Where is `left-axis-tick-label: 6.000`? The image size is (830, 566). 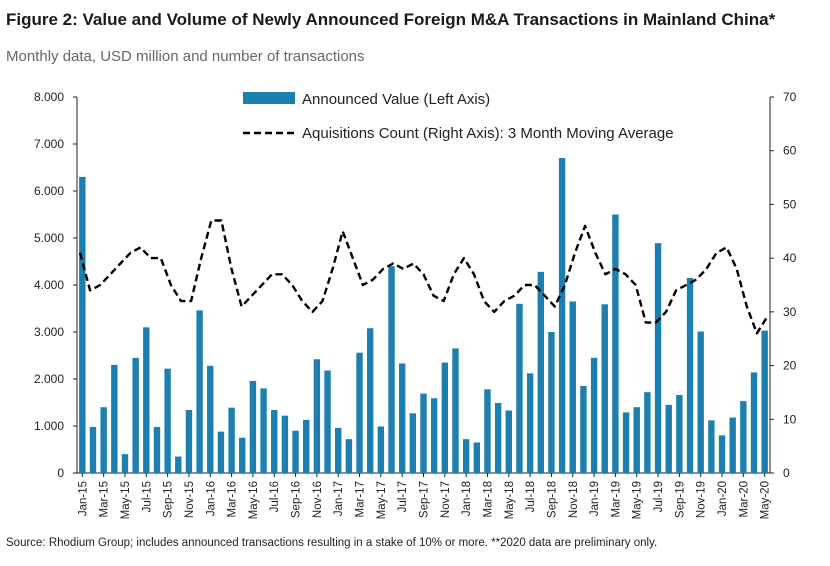 left-axis-tick-label: 6.000 is located at coordinates (49, 191).